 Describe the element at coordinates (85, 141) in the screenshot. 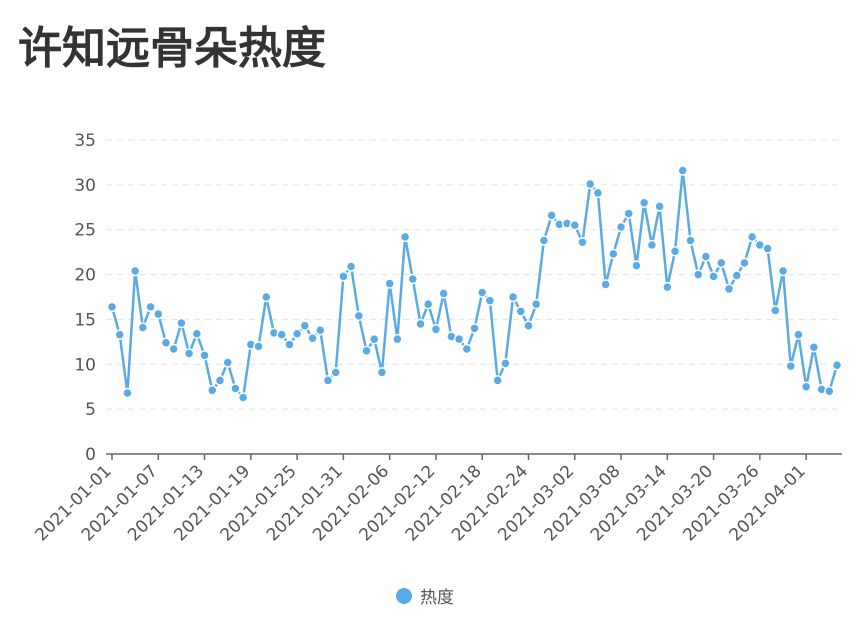

I see `y-tick-label: 35` at that location.